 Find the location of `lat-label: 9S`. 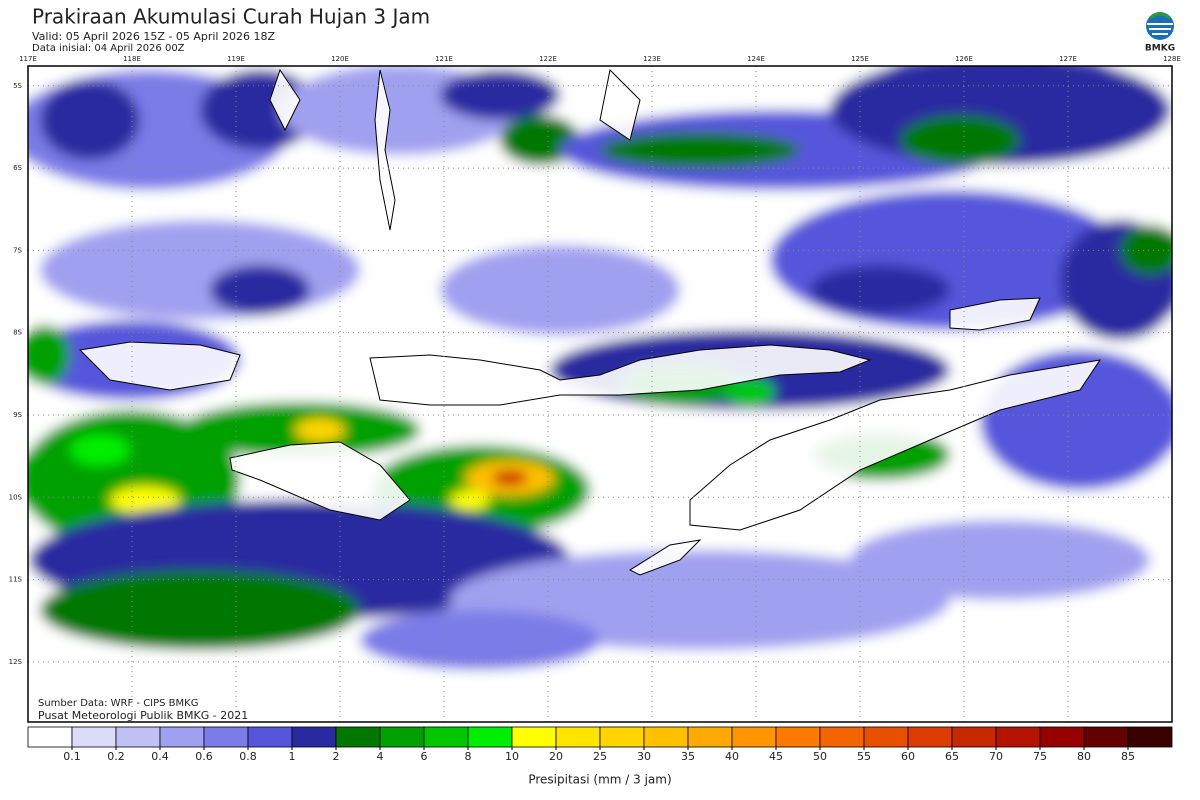

lat-label: 9S is located at coordinates (17, 415).